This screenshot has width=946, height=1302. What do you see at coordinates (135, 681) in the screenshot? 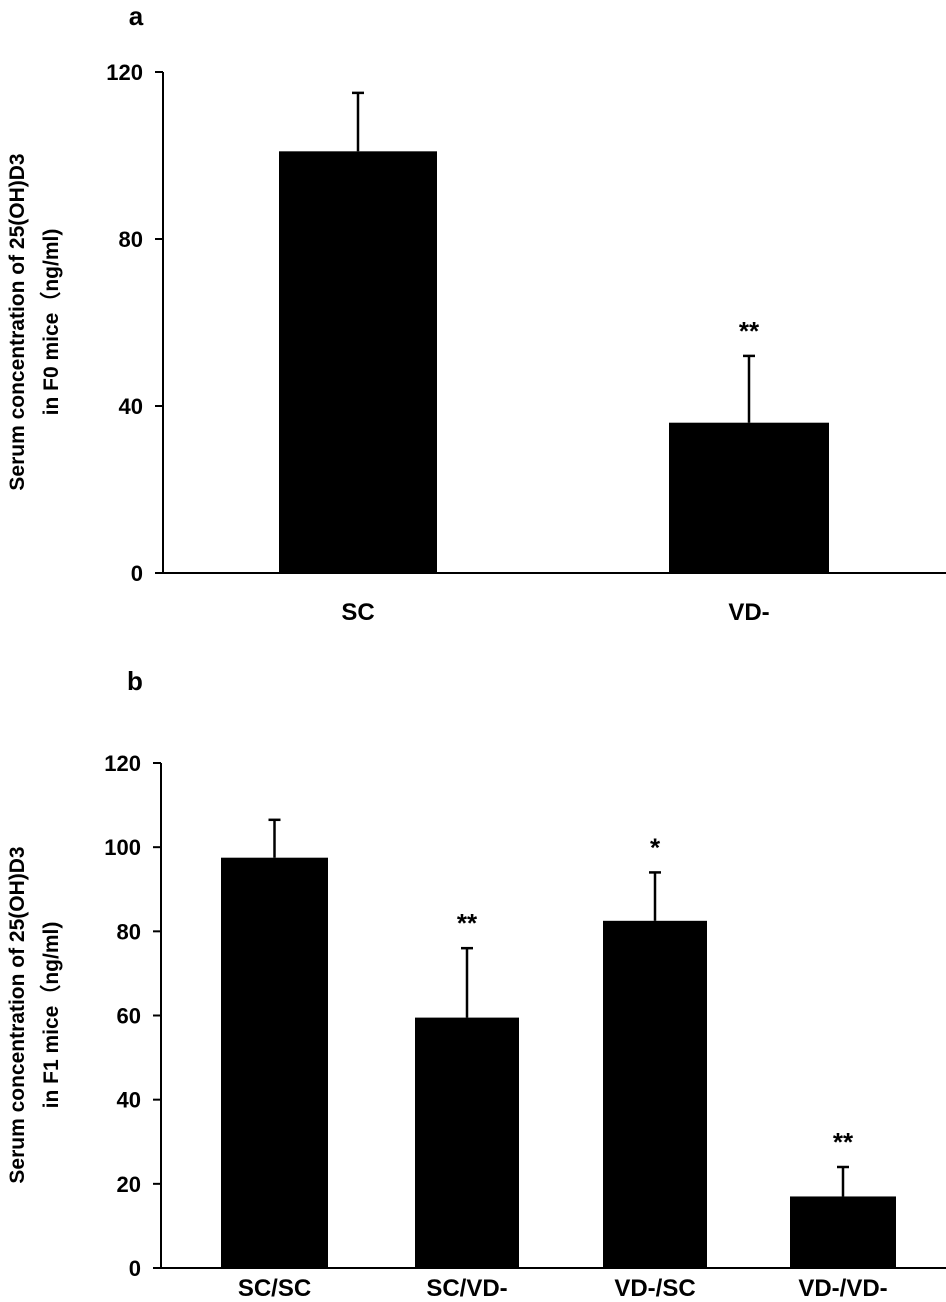
I see `panel-label: b` at bounding box center [135, 681].